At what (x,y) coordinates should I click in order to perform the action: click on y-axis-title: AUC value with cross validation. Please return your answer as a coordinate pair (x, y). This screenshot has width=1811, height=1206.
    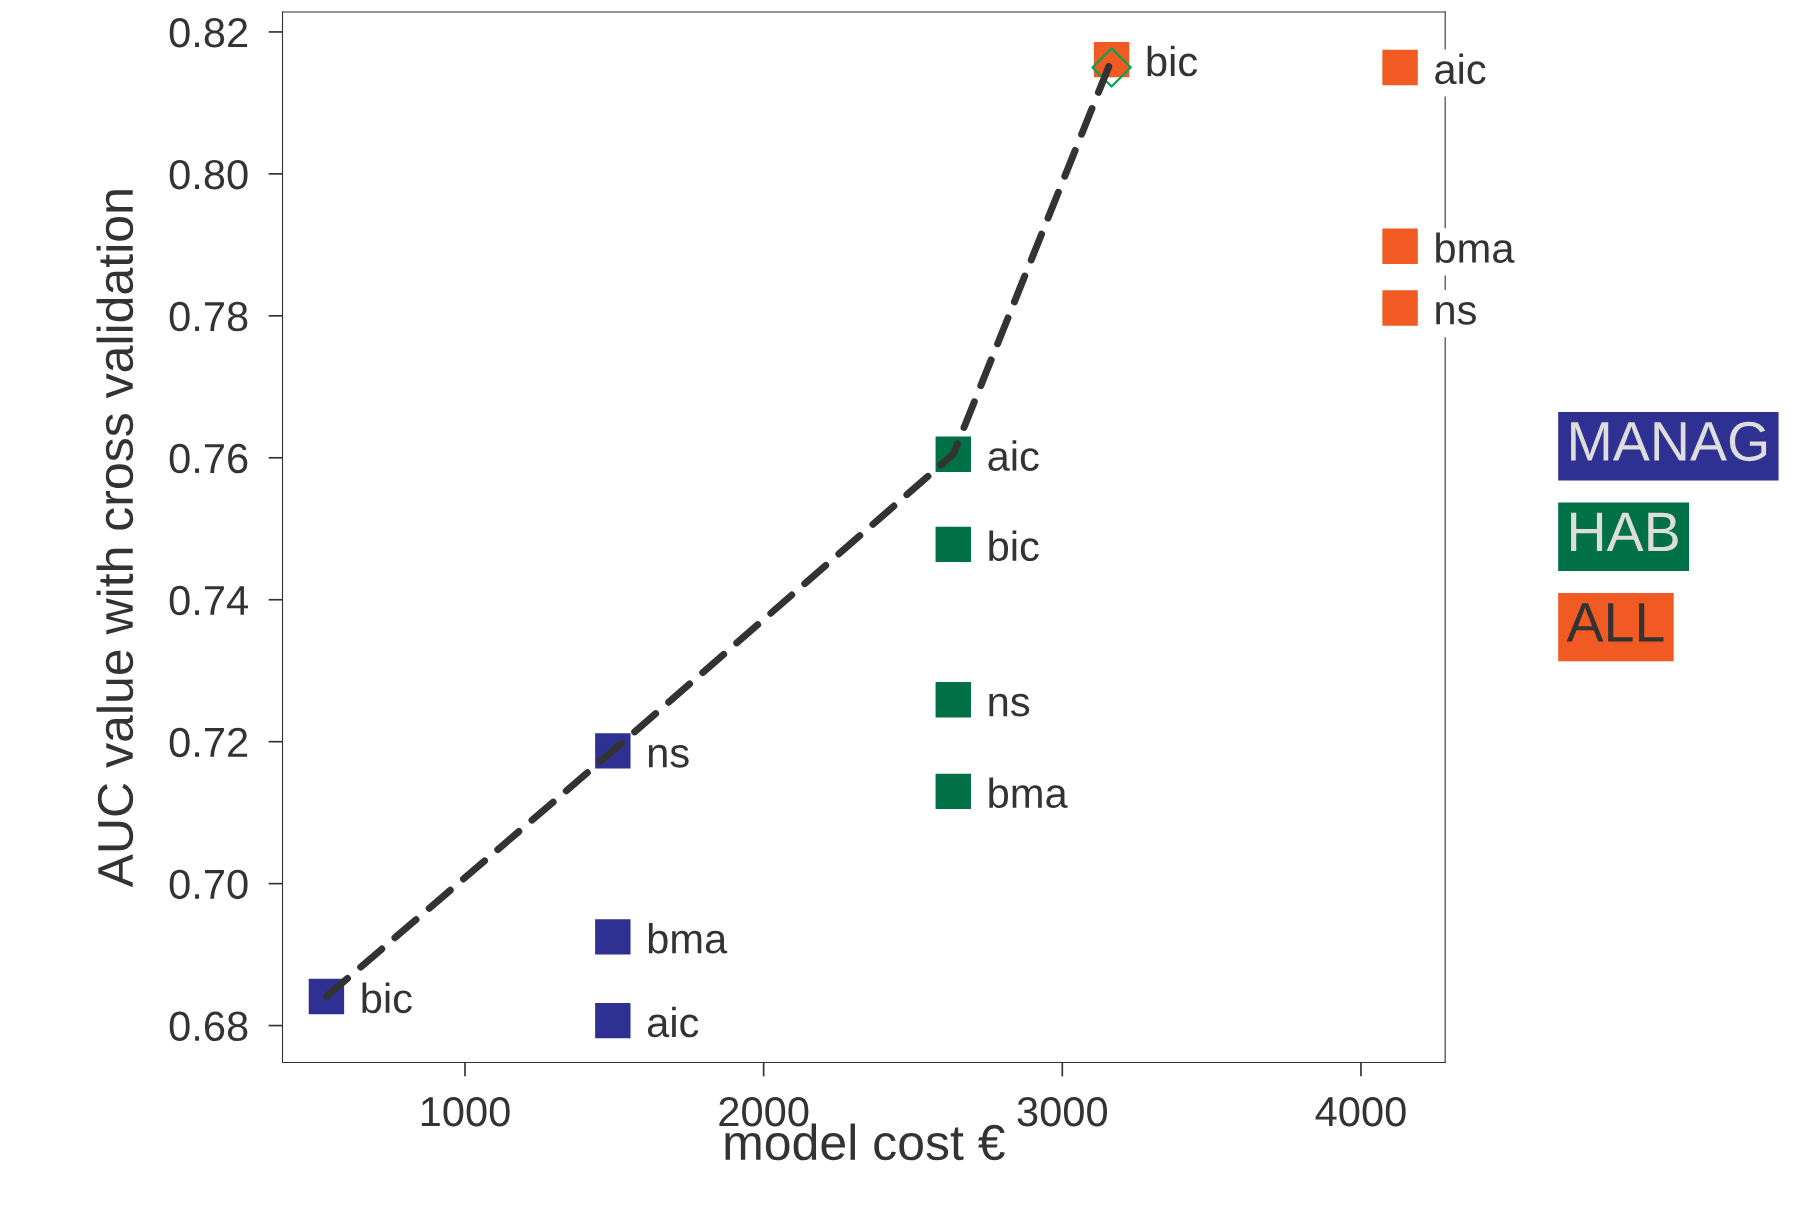
    Looking at the image, I should click on (115, 539).